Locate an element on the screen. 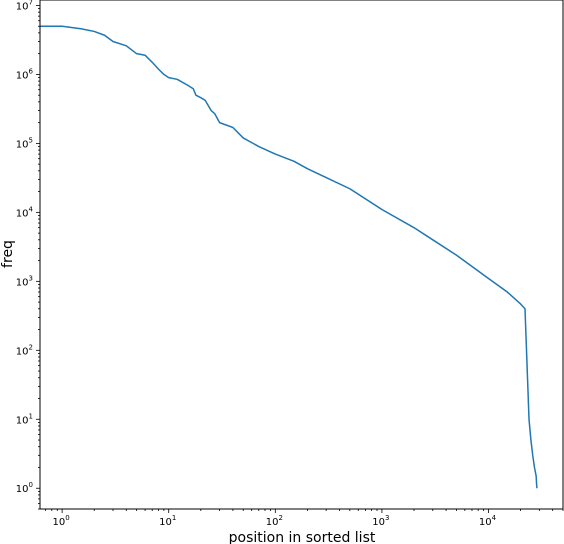 The width and height of the screenshot is (564, 544). y-axis-label: freq is located at coordinates (8, 254).